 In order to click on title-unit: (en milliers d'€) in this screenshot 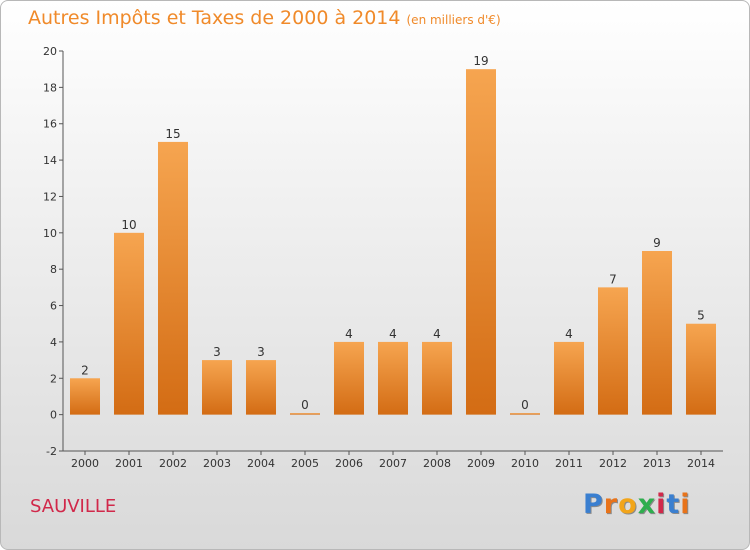, I will do `click(453, 20)`.